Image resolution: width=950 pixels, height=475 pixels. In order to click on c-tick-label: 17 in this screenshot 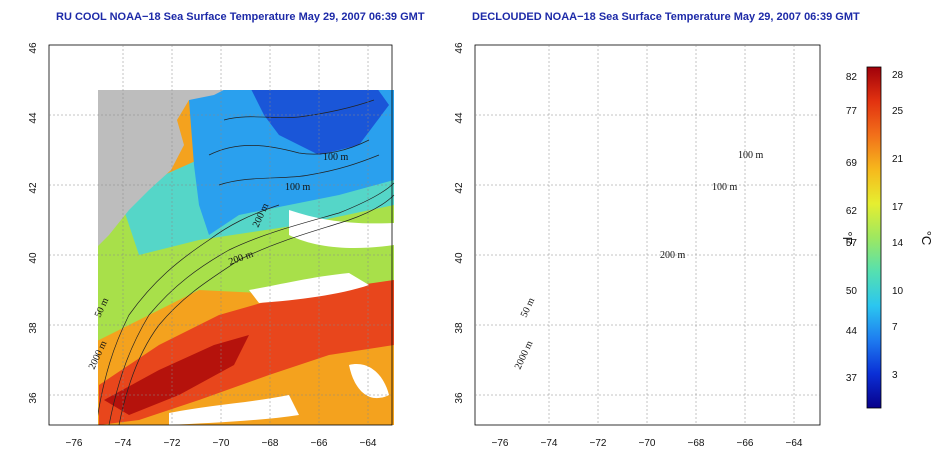, I will do `click(898, 207)`.